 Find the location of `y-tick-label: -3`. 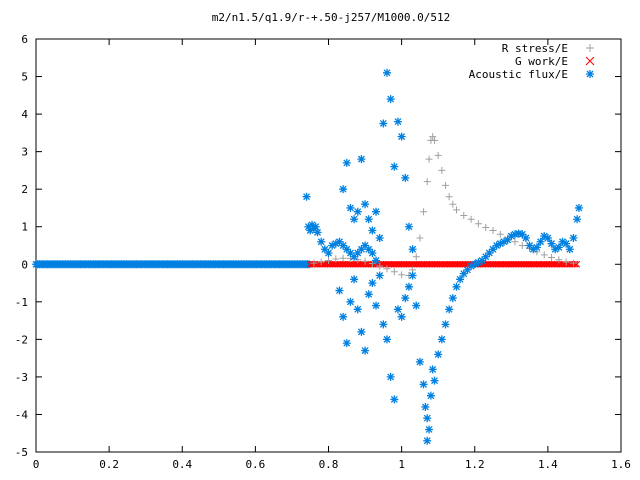

y-tick-label: -3 is located at coordinates (21, 377).